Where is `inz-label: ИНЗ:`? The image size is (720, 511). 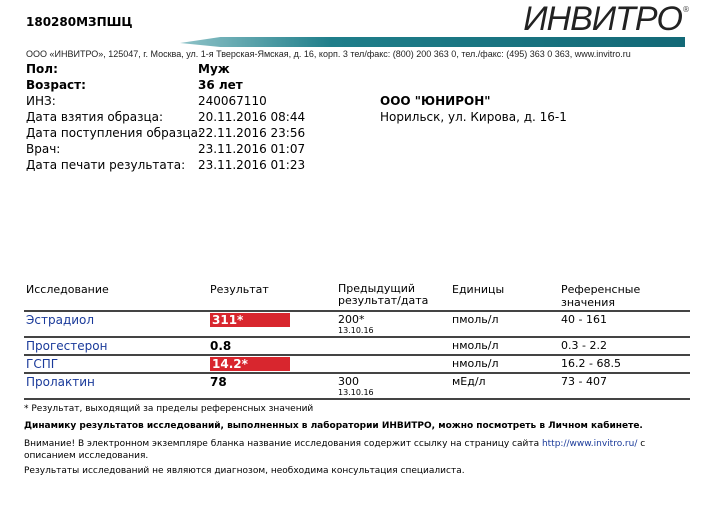 inz-label: ИНЗ: is located at coordinates (41, 101).